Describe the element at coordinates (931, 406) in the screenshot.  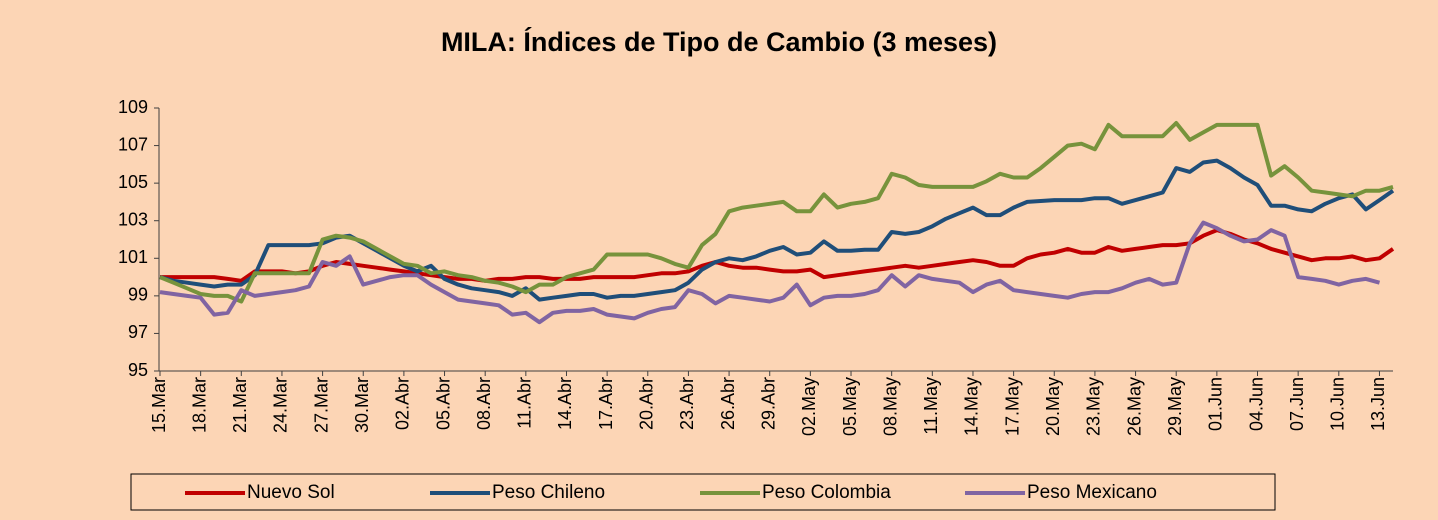
I see `x-tick-label: 11.May` at that location.